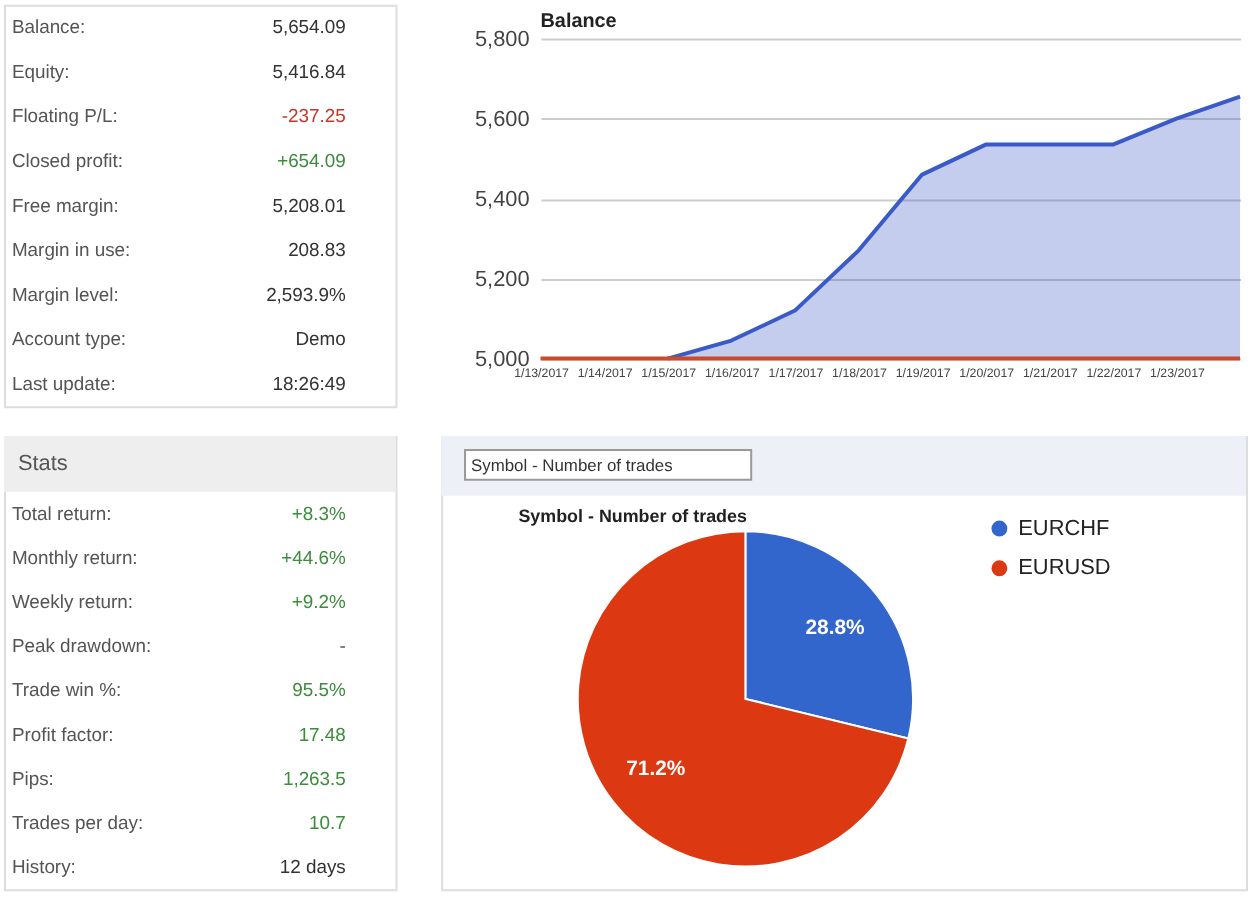 The image size is (1250, 902). Describe the element at coordinates (320, 689) in the screenshot. I see `text: 95.5%` at that location.